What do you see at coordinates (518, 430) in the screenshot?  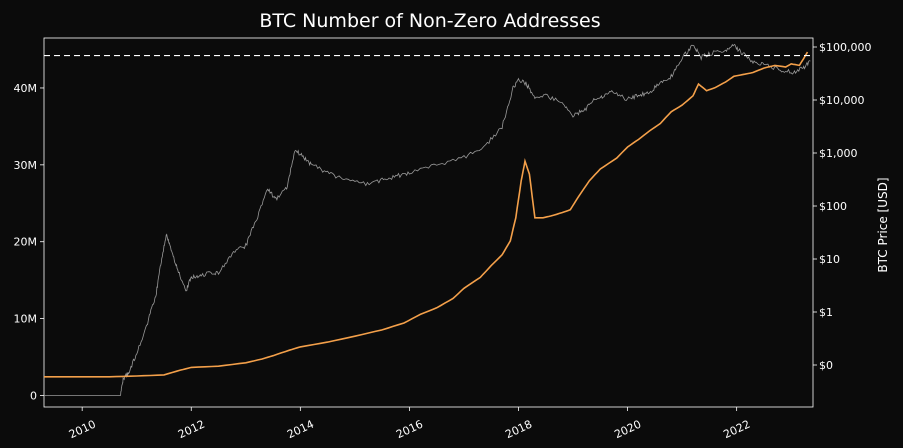 I see `x-tick-label: 2018` at bounding box center [518, 430].